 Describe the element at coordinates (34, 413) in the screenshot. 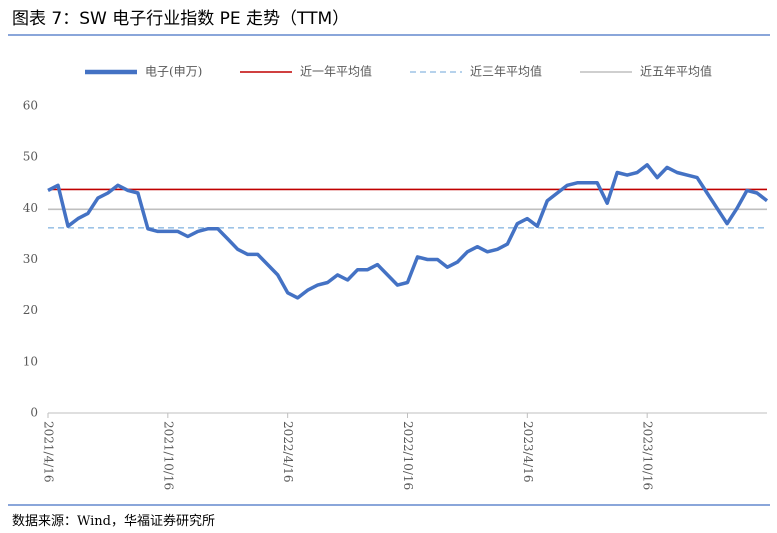

I see `y-tick-label: 0` at that location.